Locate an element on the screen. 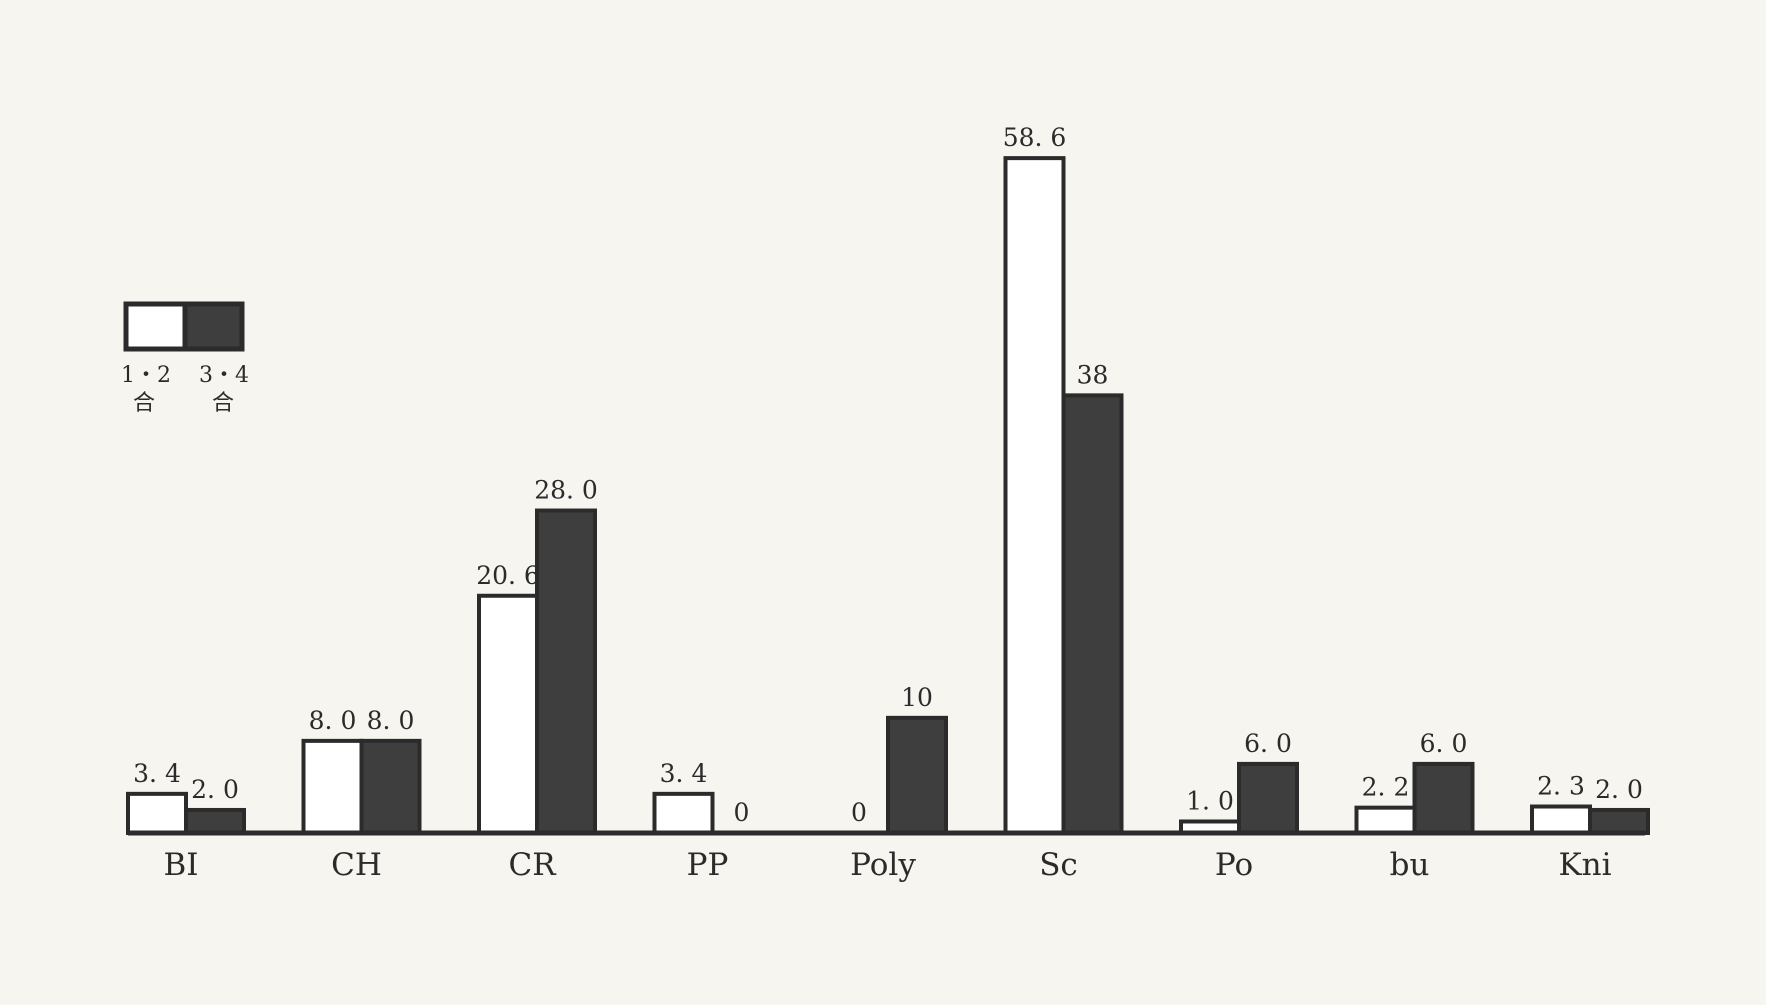 The height and width of the screenshot is (1005, 1766). category-label-cr: CR is located at coordinates (532, 865).